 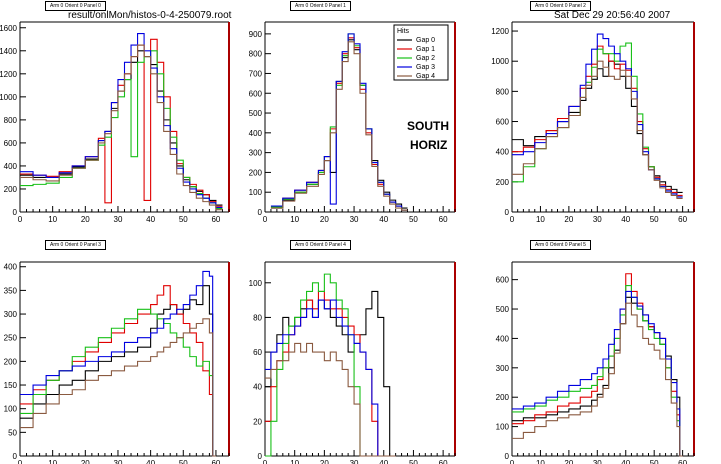 What do you see at coordinates (256, 34) in the screenshot?
I see `panel-1-ytick-label-9: 900` at bounding box center [256, 34].